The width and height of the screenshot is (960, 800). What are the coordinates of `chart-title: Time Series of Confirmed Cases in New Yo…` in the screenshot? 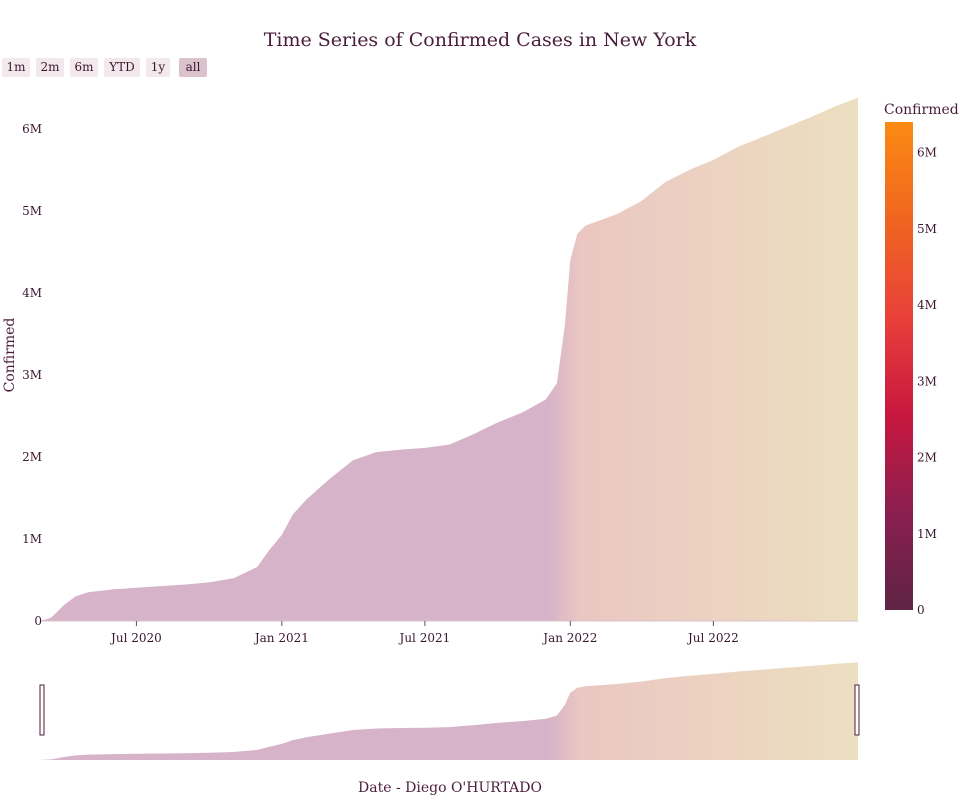 It's located at (480, 40).